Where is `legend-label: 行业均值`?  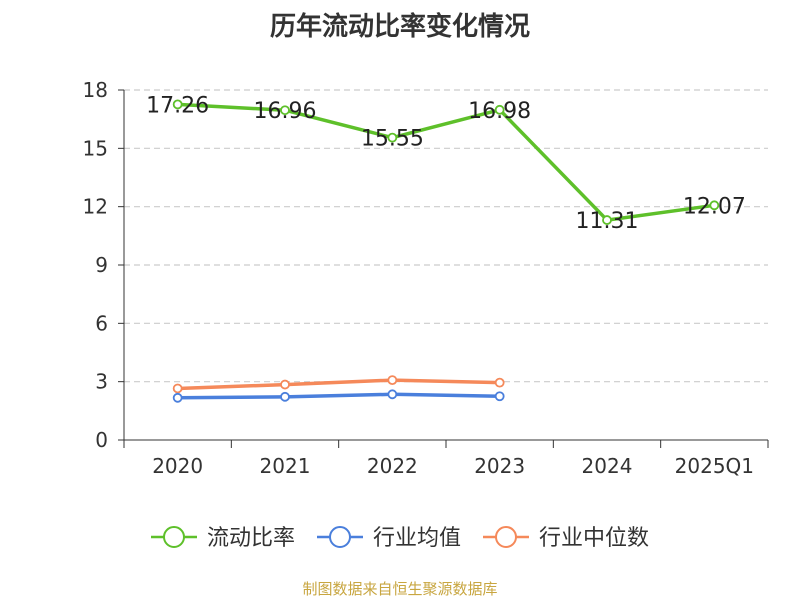 legend-label: 行业均值 is located at coordinates (417, 538).